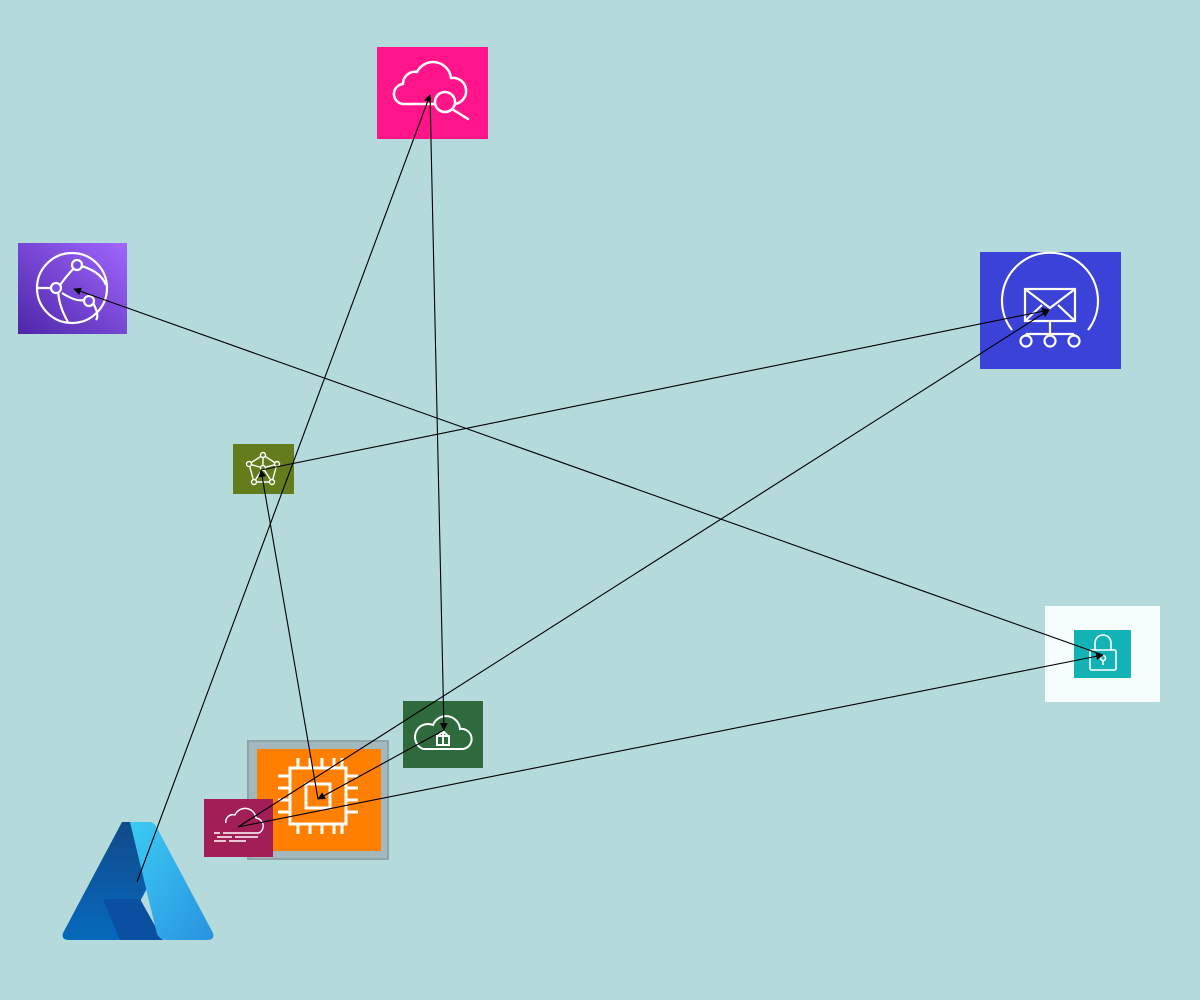  Describe the element at coordinates (239, 824) in the screenshot. I see `cloud-stream-icon` at that location.